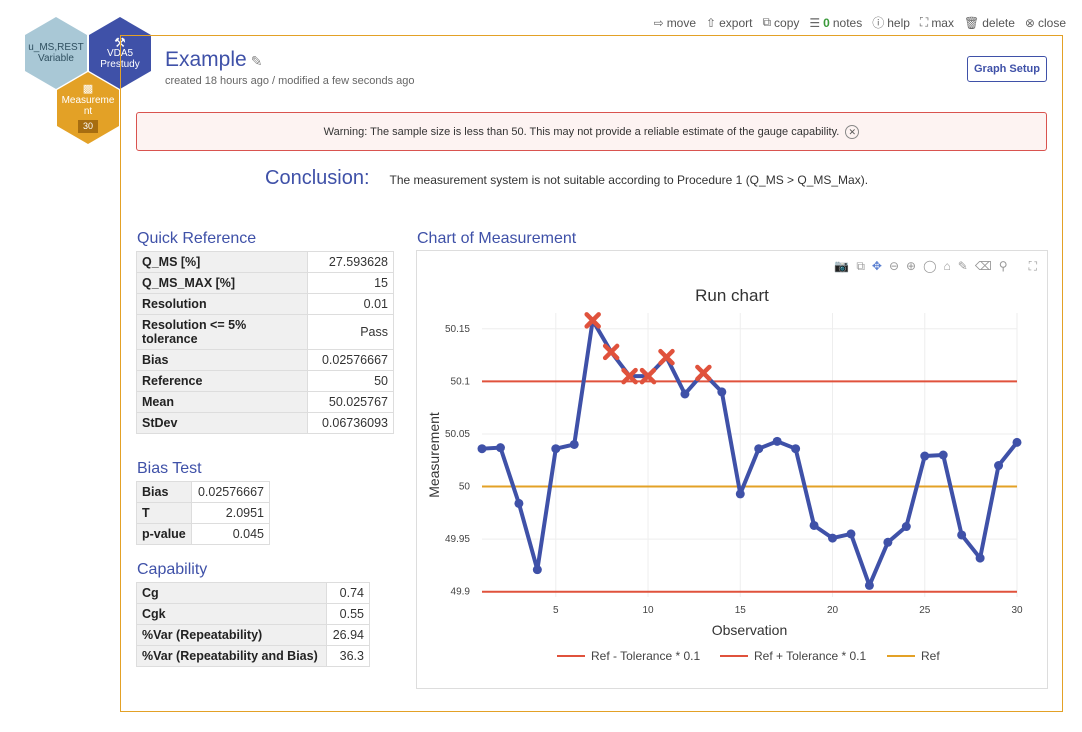 The image size is (1082, 732). What do you see at coordinates (457, 434) in the screenshot?
I see `y-tick-label: 50.05` at bounding box center [457, 434].